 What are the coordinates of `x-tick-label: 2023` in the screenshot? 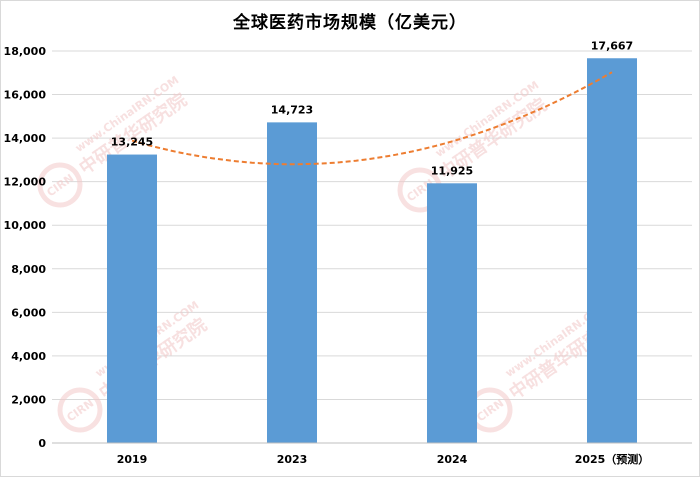 It's located at (292, 459).